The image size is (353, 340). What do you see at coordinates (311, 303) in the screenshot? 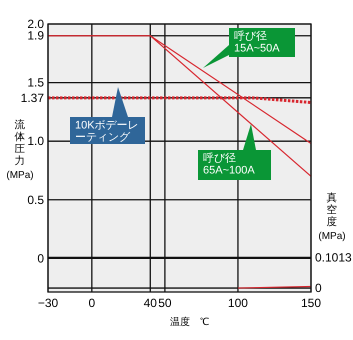
I see `x-tick-label: 150` at bounding box center [311, 303].